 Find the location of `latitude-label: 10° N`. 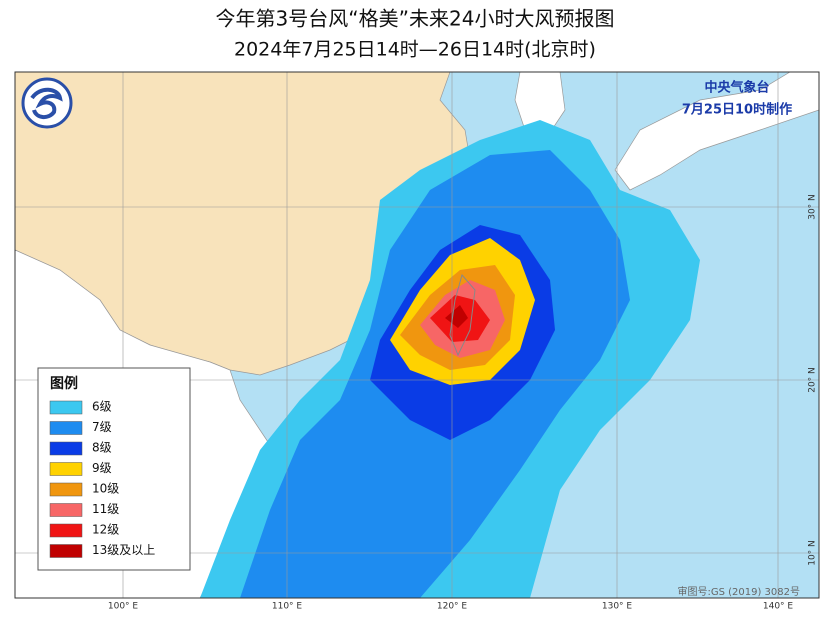

latitude-label: 10° N is located at coordinates (813, 553).